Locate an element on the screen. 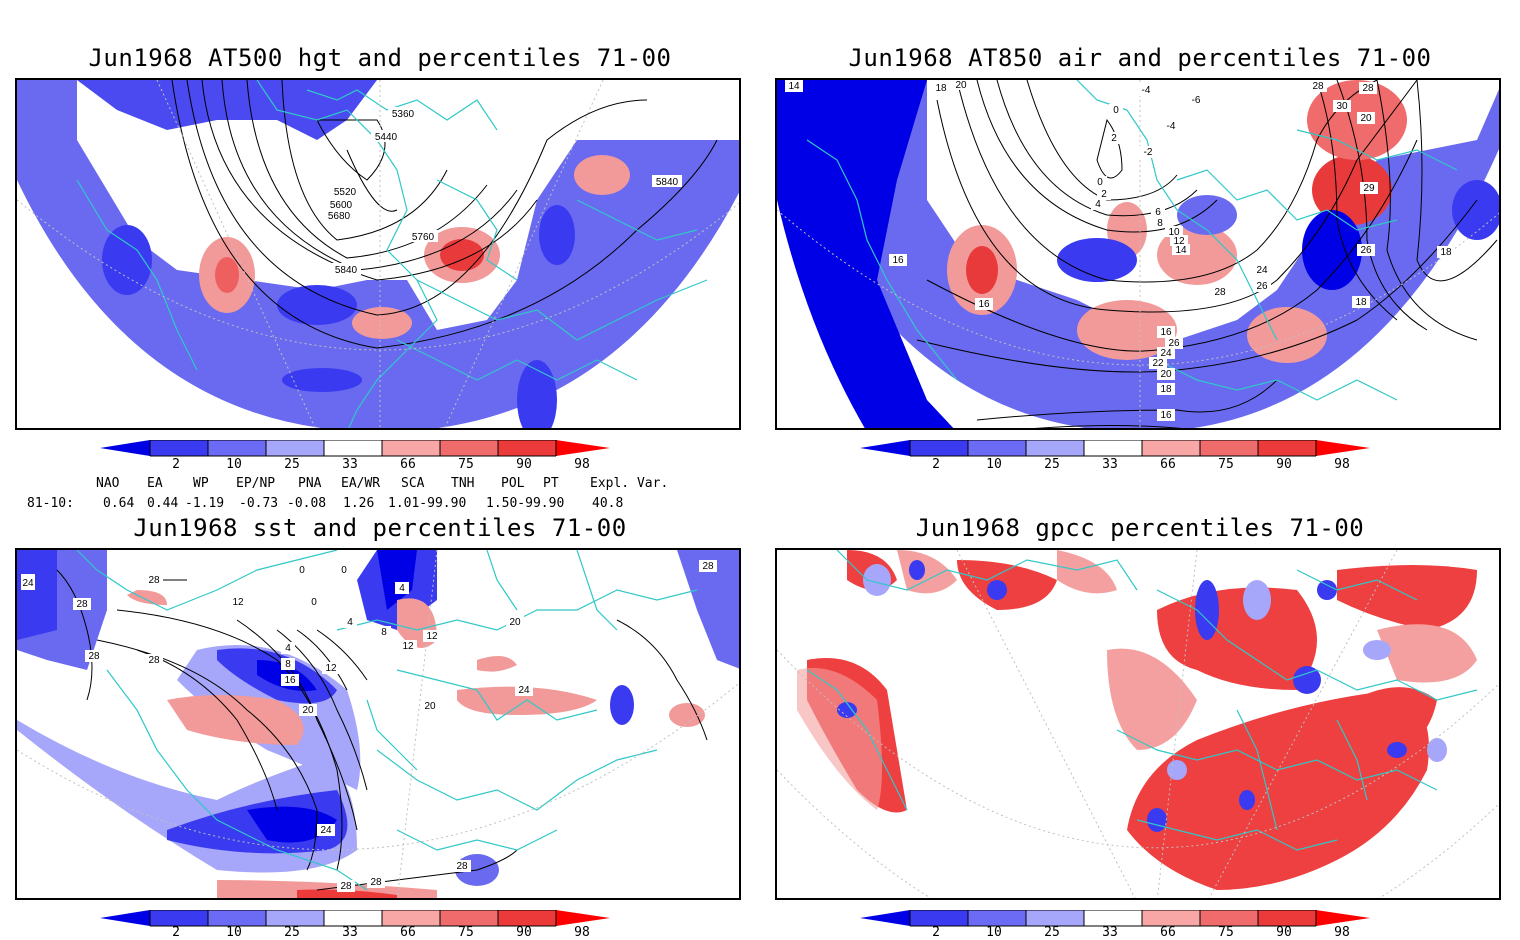 The width and height of the screenshot is (1520, 940). index-header: EP/NP is located at coordinates (256, 483).